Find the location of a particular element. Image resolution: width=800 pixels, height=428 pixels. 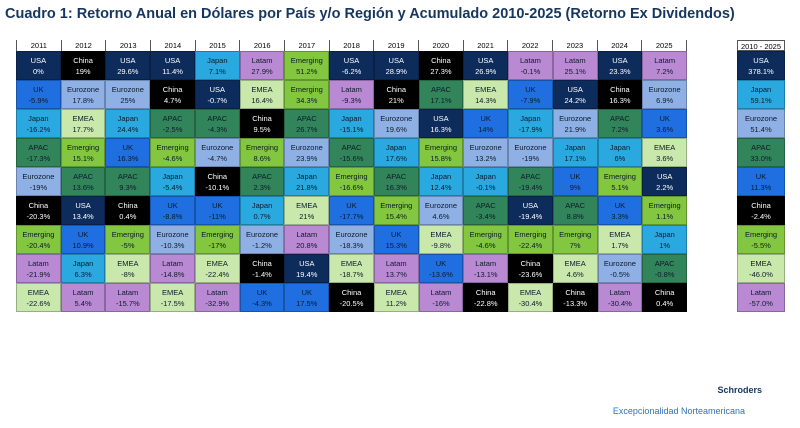

return-value: -13.6% is located at coordinates (441, 274).